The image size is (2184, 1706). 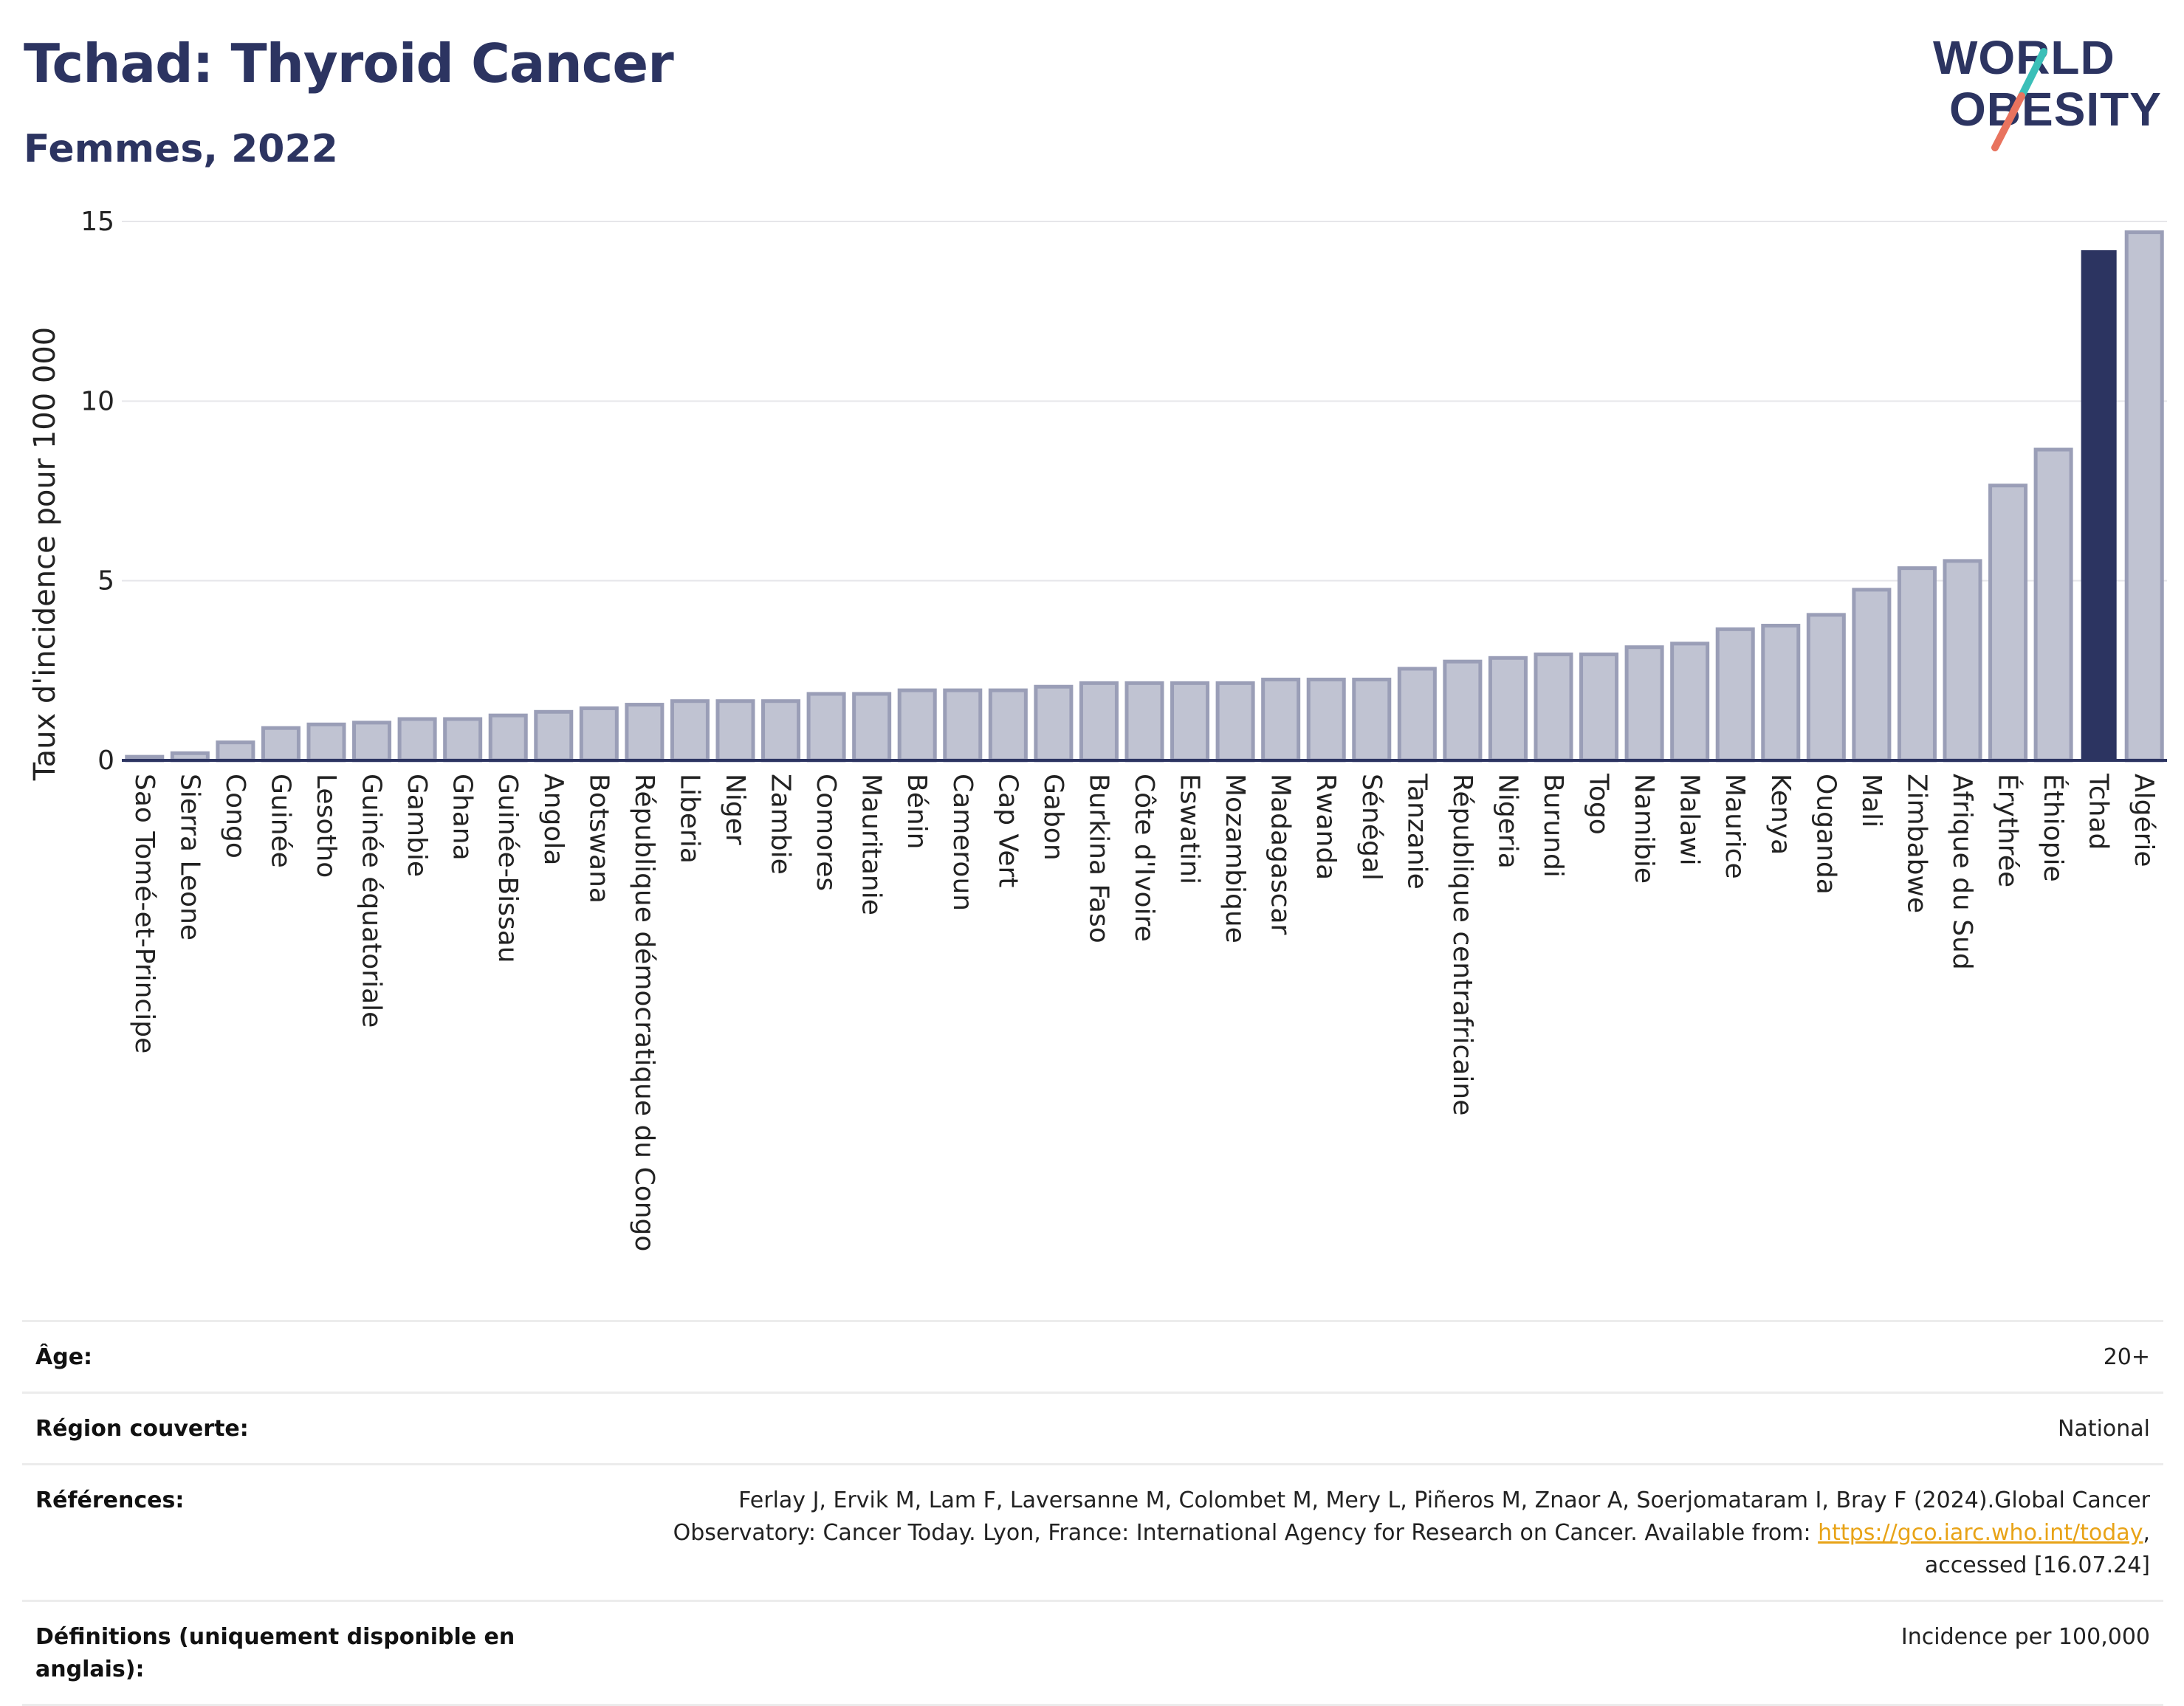 I want to click on x-tick-label: Nigeria, so click(x=1507, y=821).